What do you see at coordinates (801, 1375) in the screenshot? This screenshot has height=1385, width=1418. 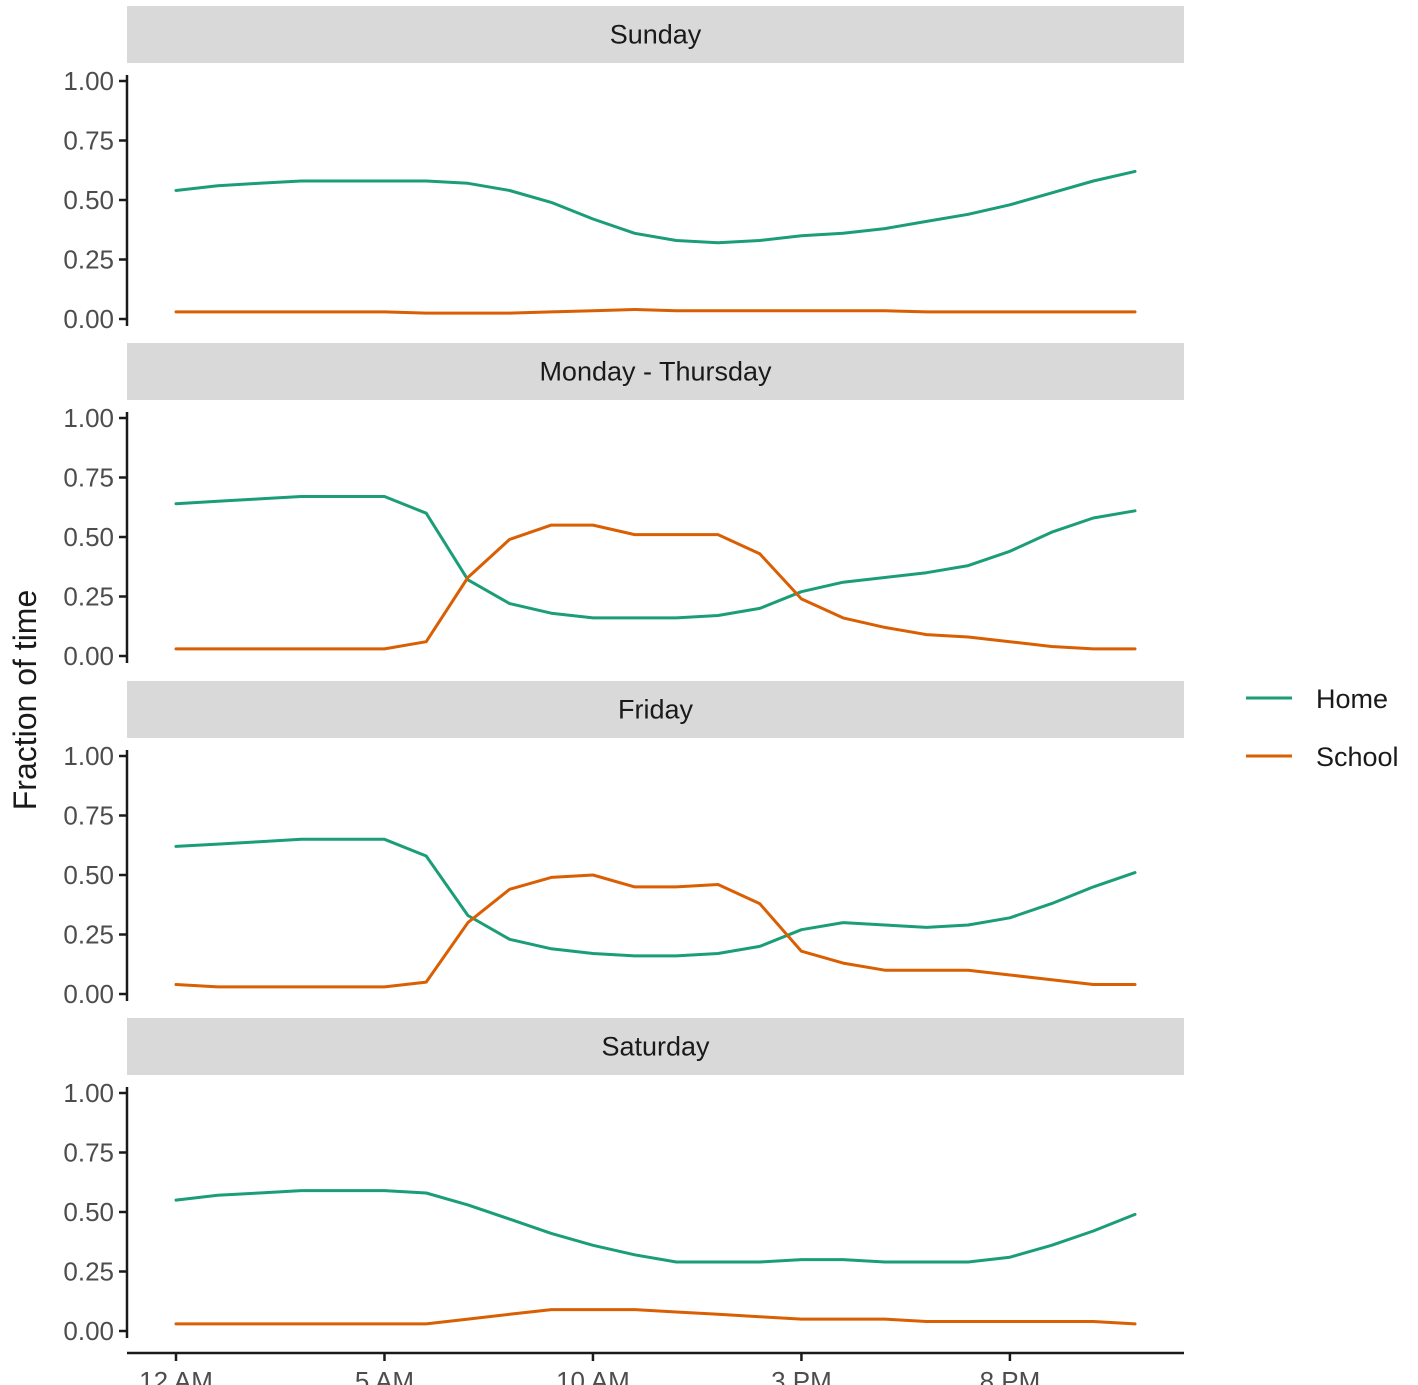 I see `x-tick-label: 3 PM` at bounding box center [801, 1375].